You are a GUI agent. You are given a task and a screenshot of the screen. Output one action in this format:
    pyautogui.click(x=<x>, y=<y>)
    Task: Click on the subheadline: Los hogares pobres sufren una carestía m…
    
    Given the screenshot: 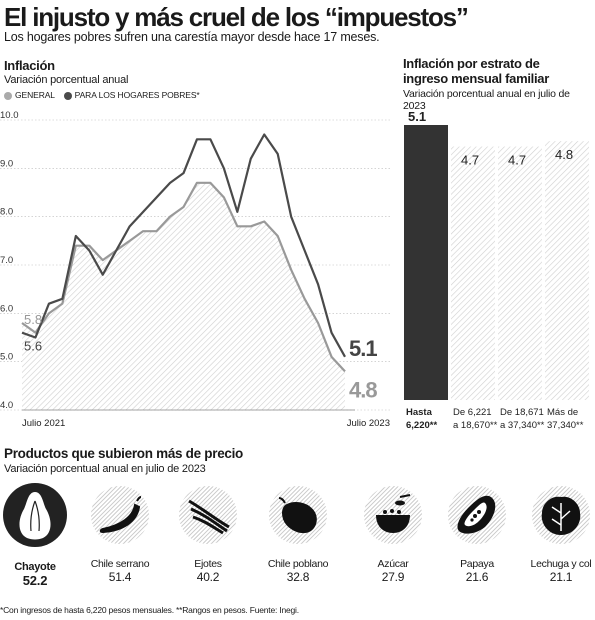 What is the action you would take?
    pyautogui.click(x=192, y=37)
    